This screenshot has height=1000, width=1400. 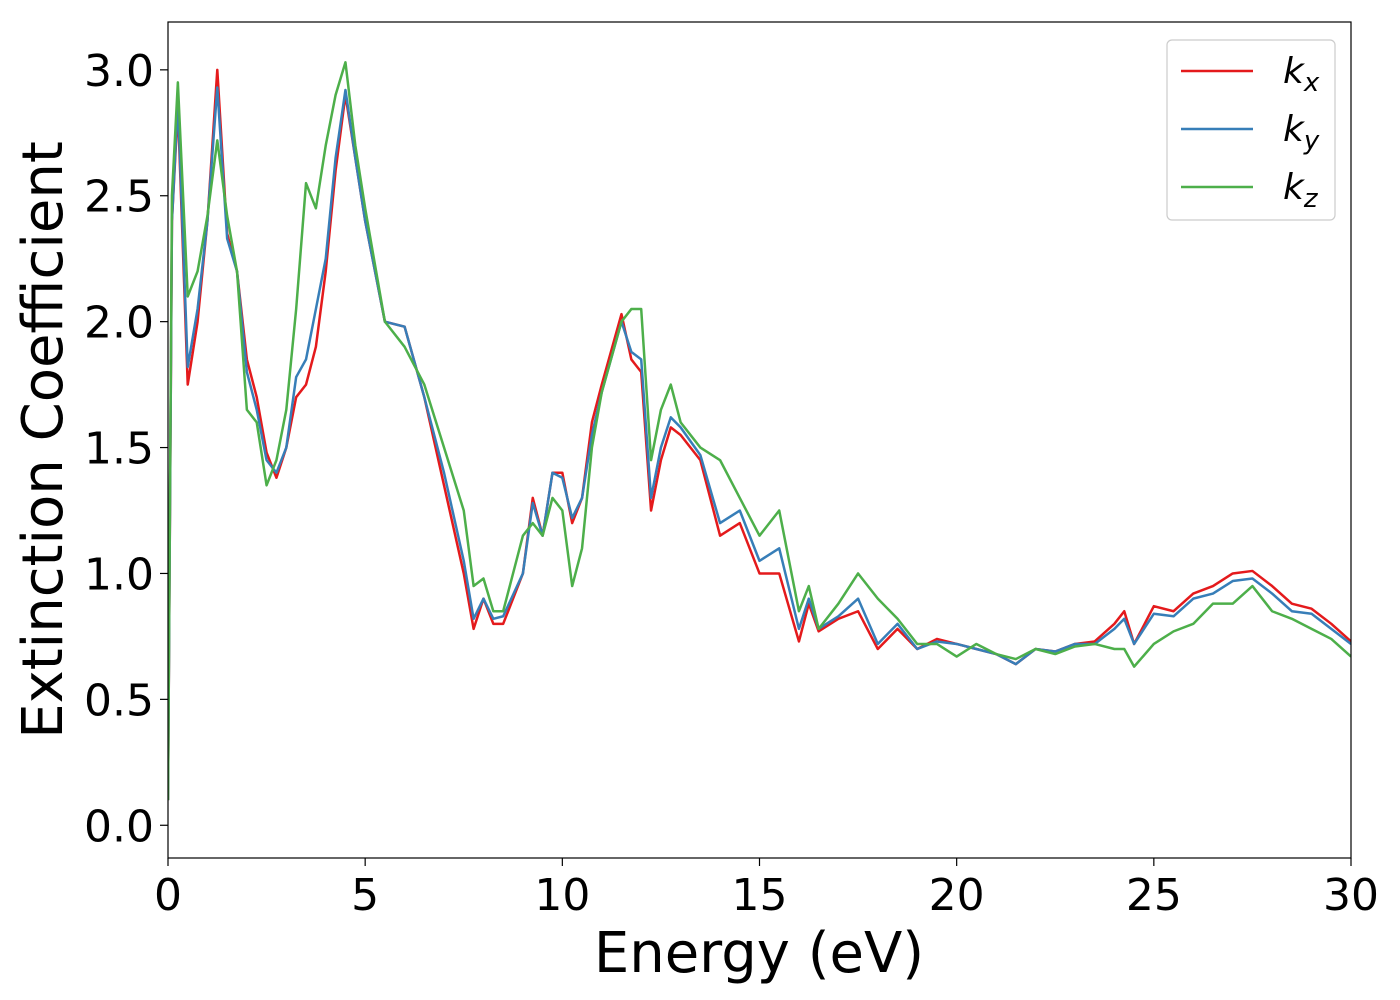 What do you see at coordinates (365, 895) in the screenshot?
I see `x-tick-label: 5` at bounding box center [365, 895].